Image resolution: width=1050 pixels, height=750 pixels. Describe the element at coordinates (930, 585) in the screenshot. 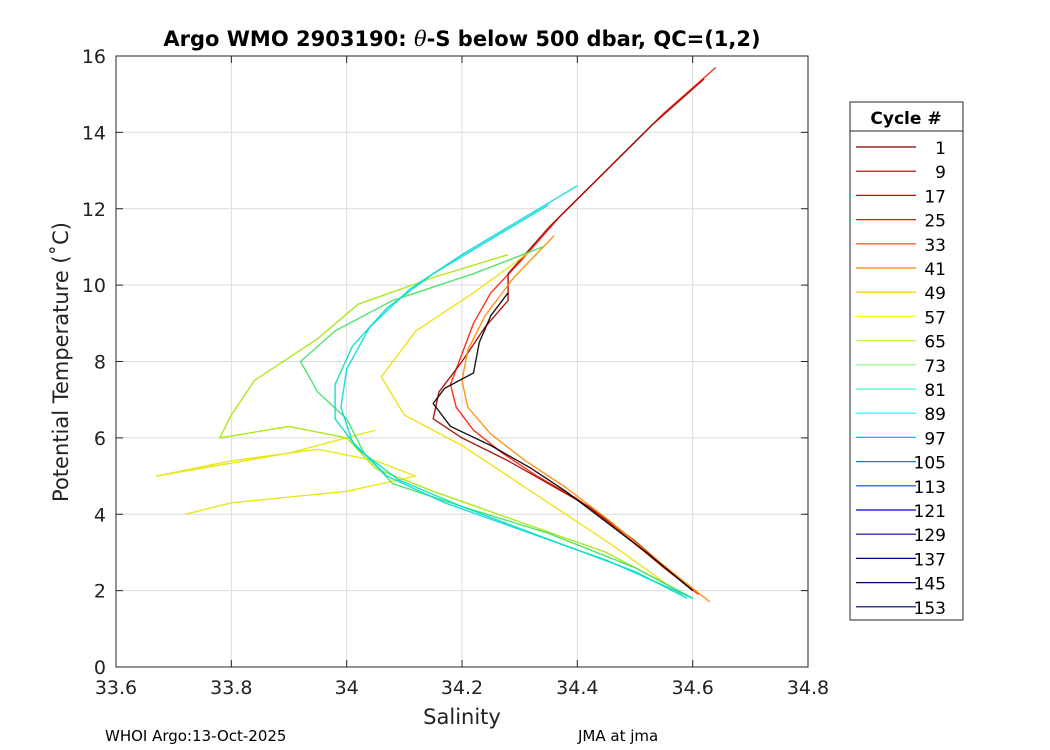

I see `legend-label: 145` at that location.